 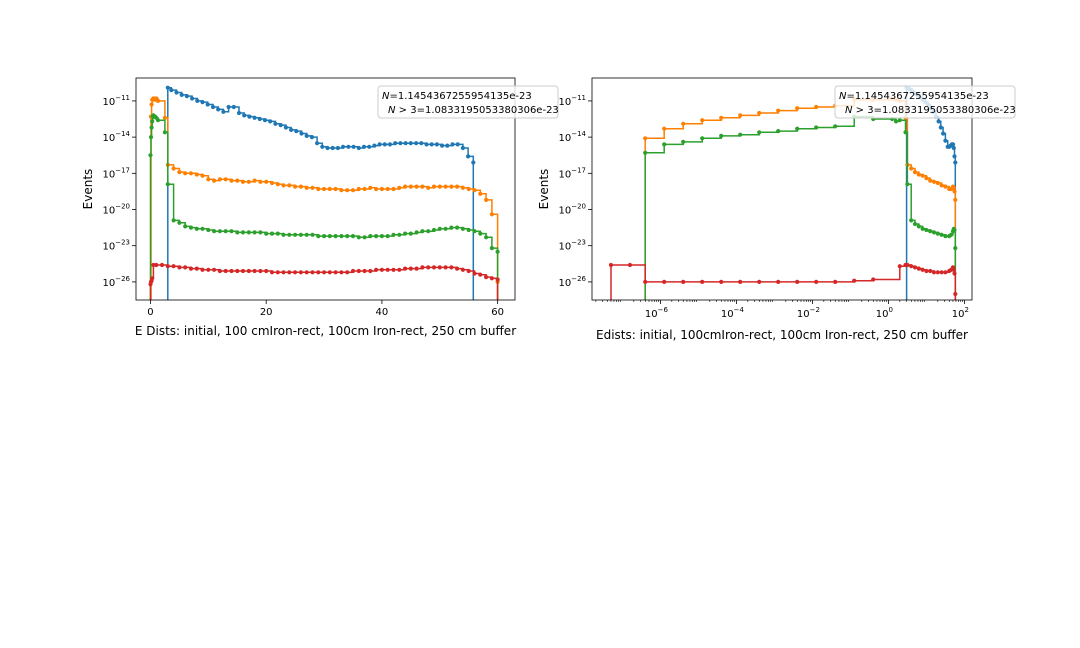 I want to click on legend-var: N, so click(x=386, y=96).